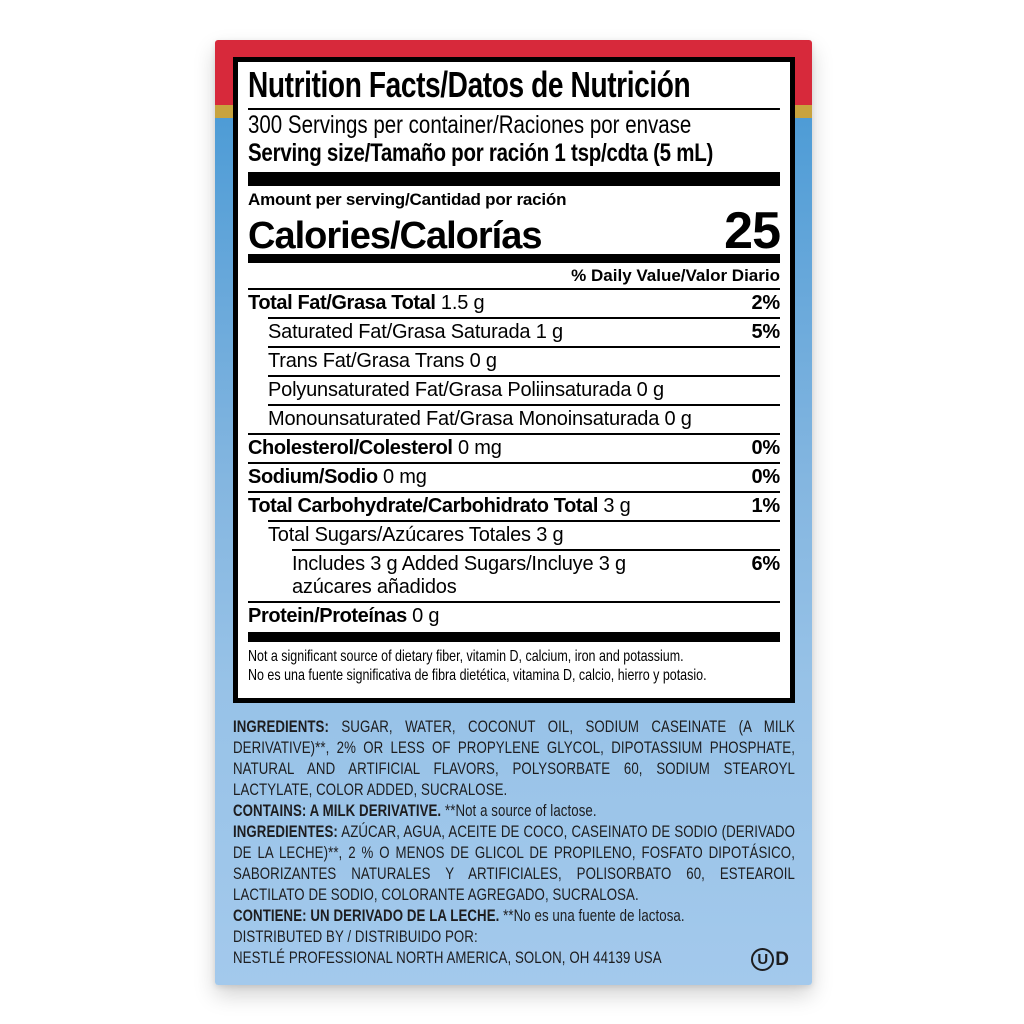 This screenshot has height=1024, width=1024. I want to click on kosher-ou-icon: U, so click(763, 959).